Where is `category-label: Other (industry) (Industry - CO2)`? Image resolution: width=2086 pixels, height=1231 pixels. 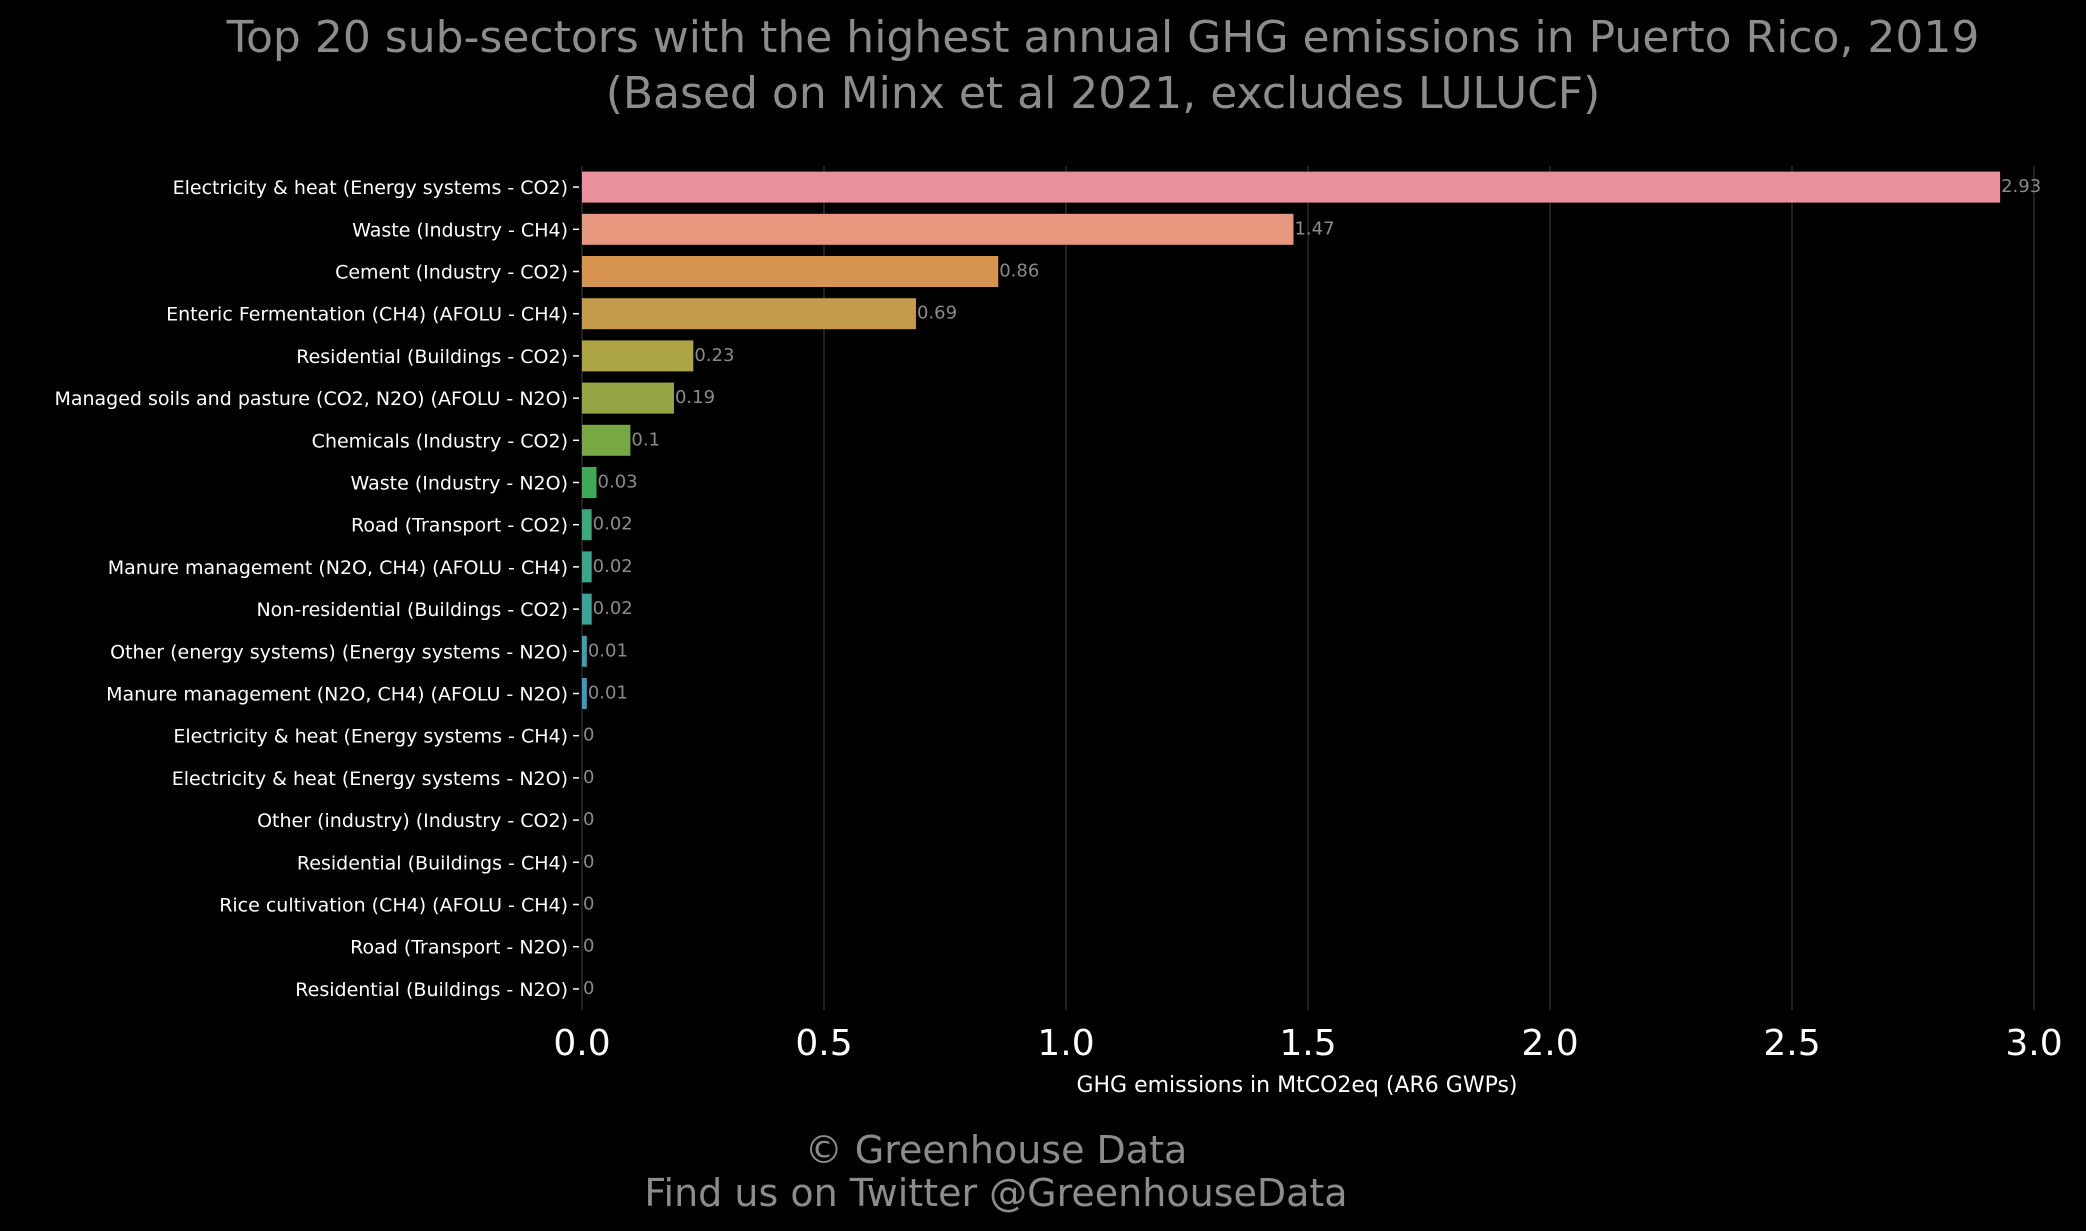
category-label: Other (industry) (Industry - CO2) is located at coordinates (412, 821).